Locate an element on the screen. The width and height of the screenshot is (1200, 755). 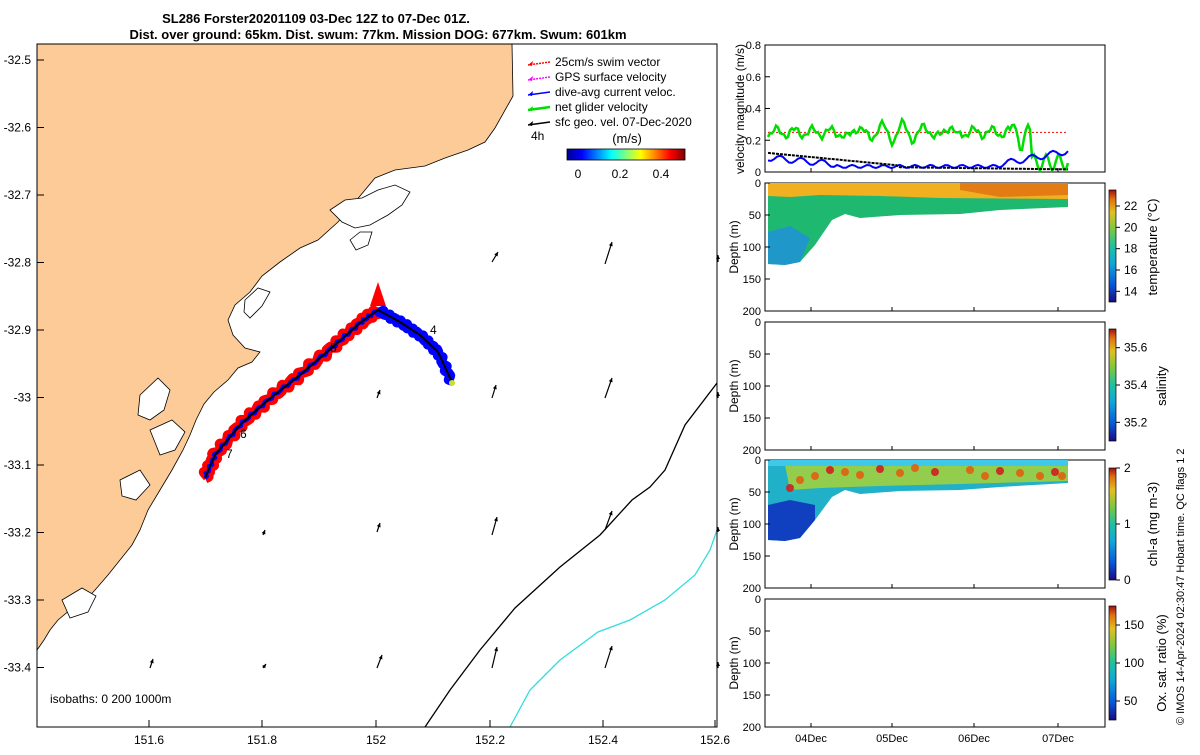
chla-y-ticks: 0 50 100 150 200 is located at coordinates (756, 525).